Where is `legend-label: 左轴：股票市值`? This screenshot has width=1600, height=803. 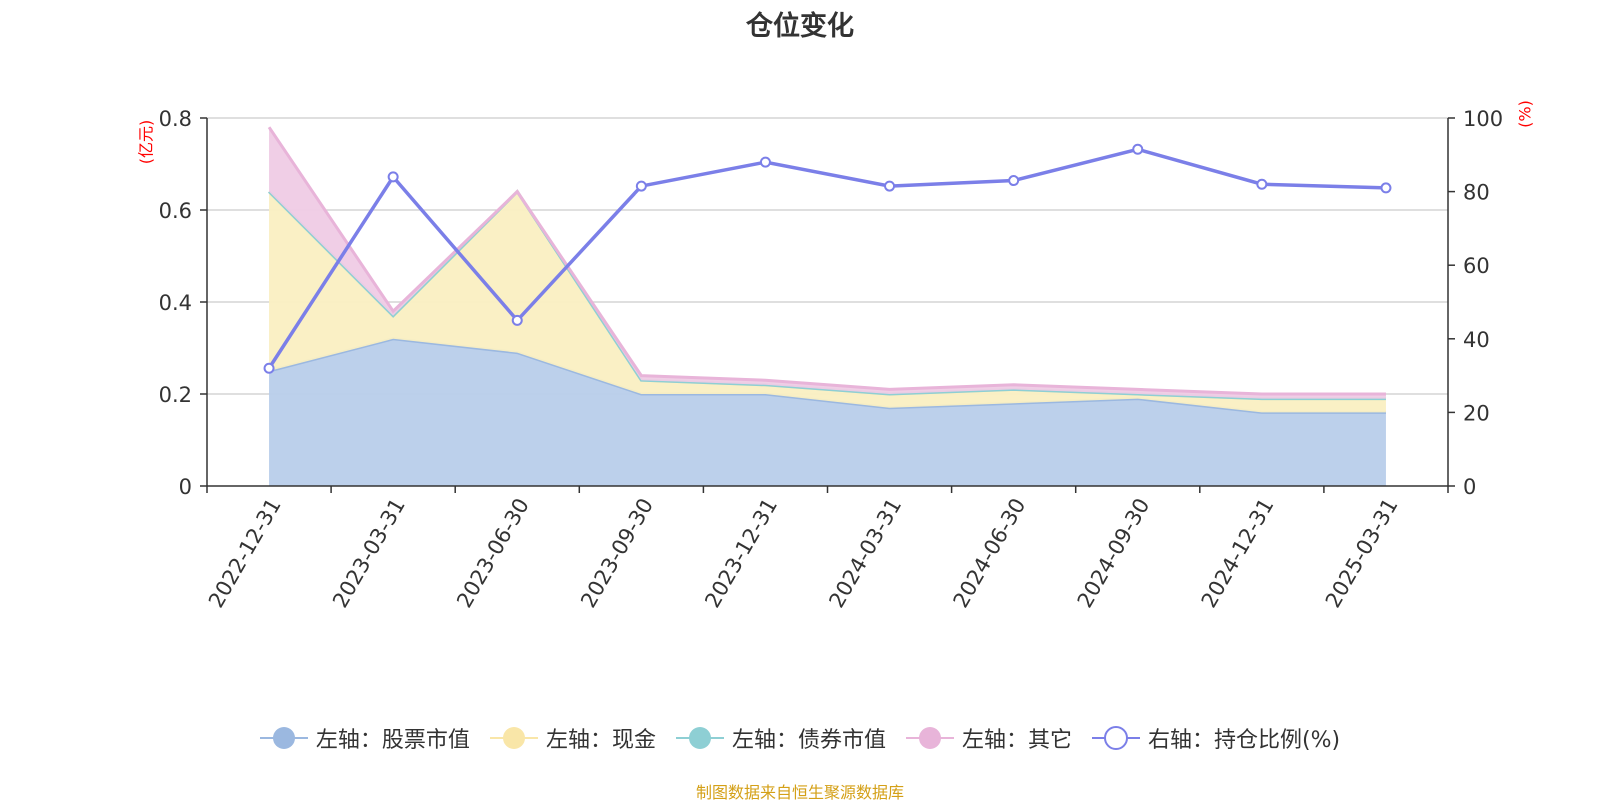
legend-label: 左轴：股票市值 is located at coordinates (392, 740).